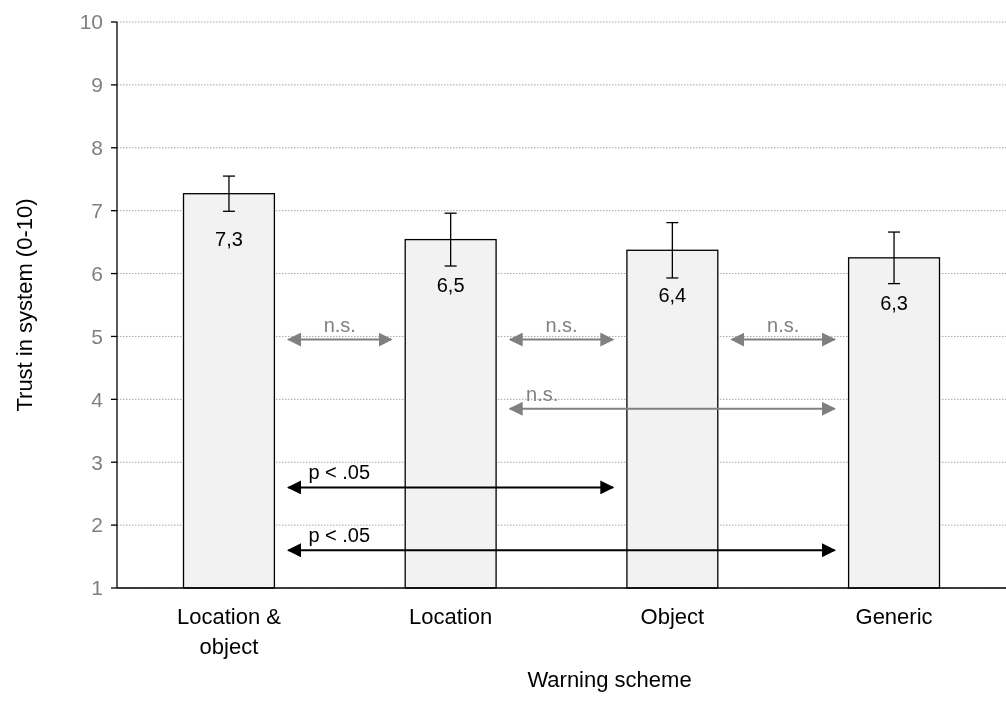  What do you see at coordinates (609, 679) in the screenshot?
I see `x-axis-title: Warning scheme` at bounding box center [609, 679].